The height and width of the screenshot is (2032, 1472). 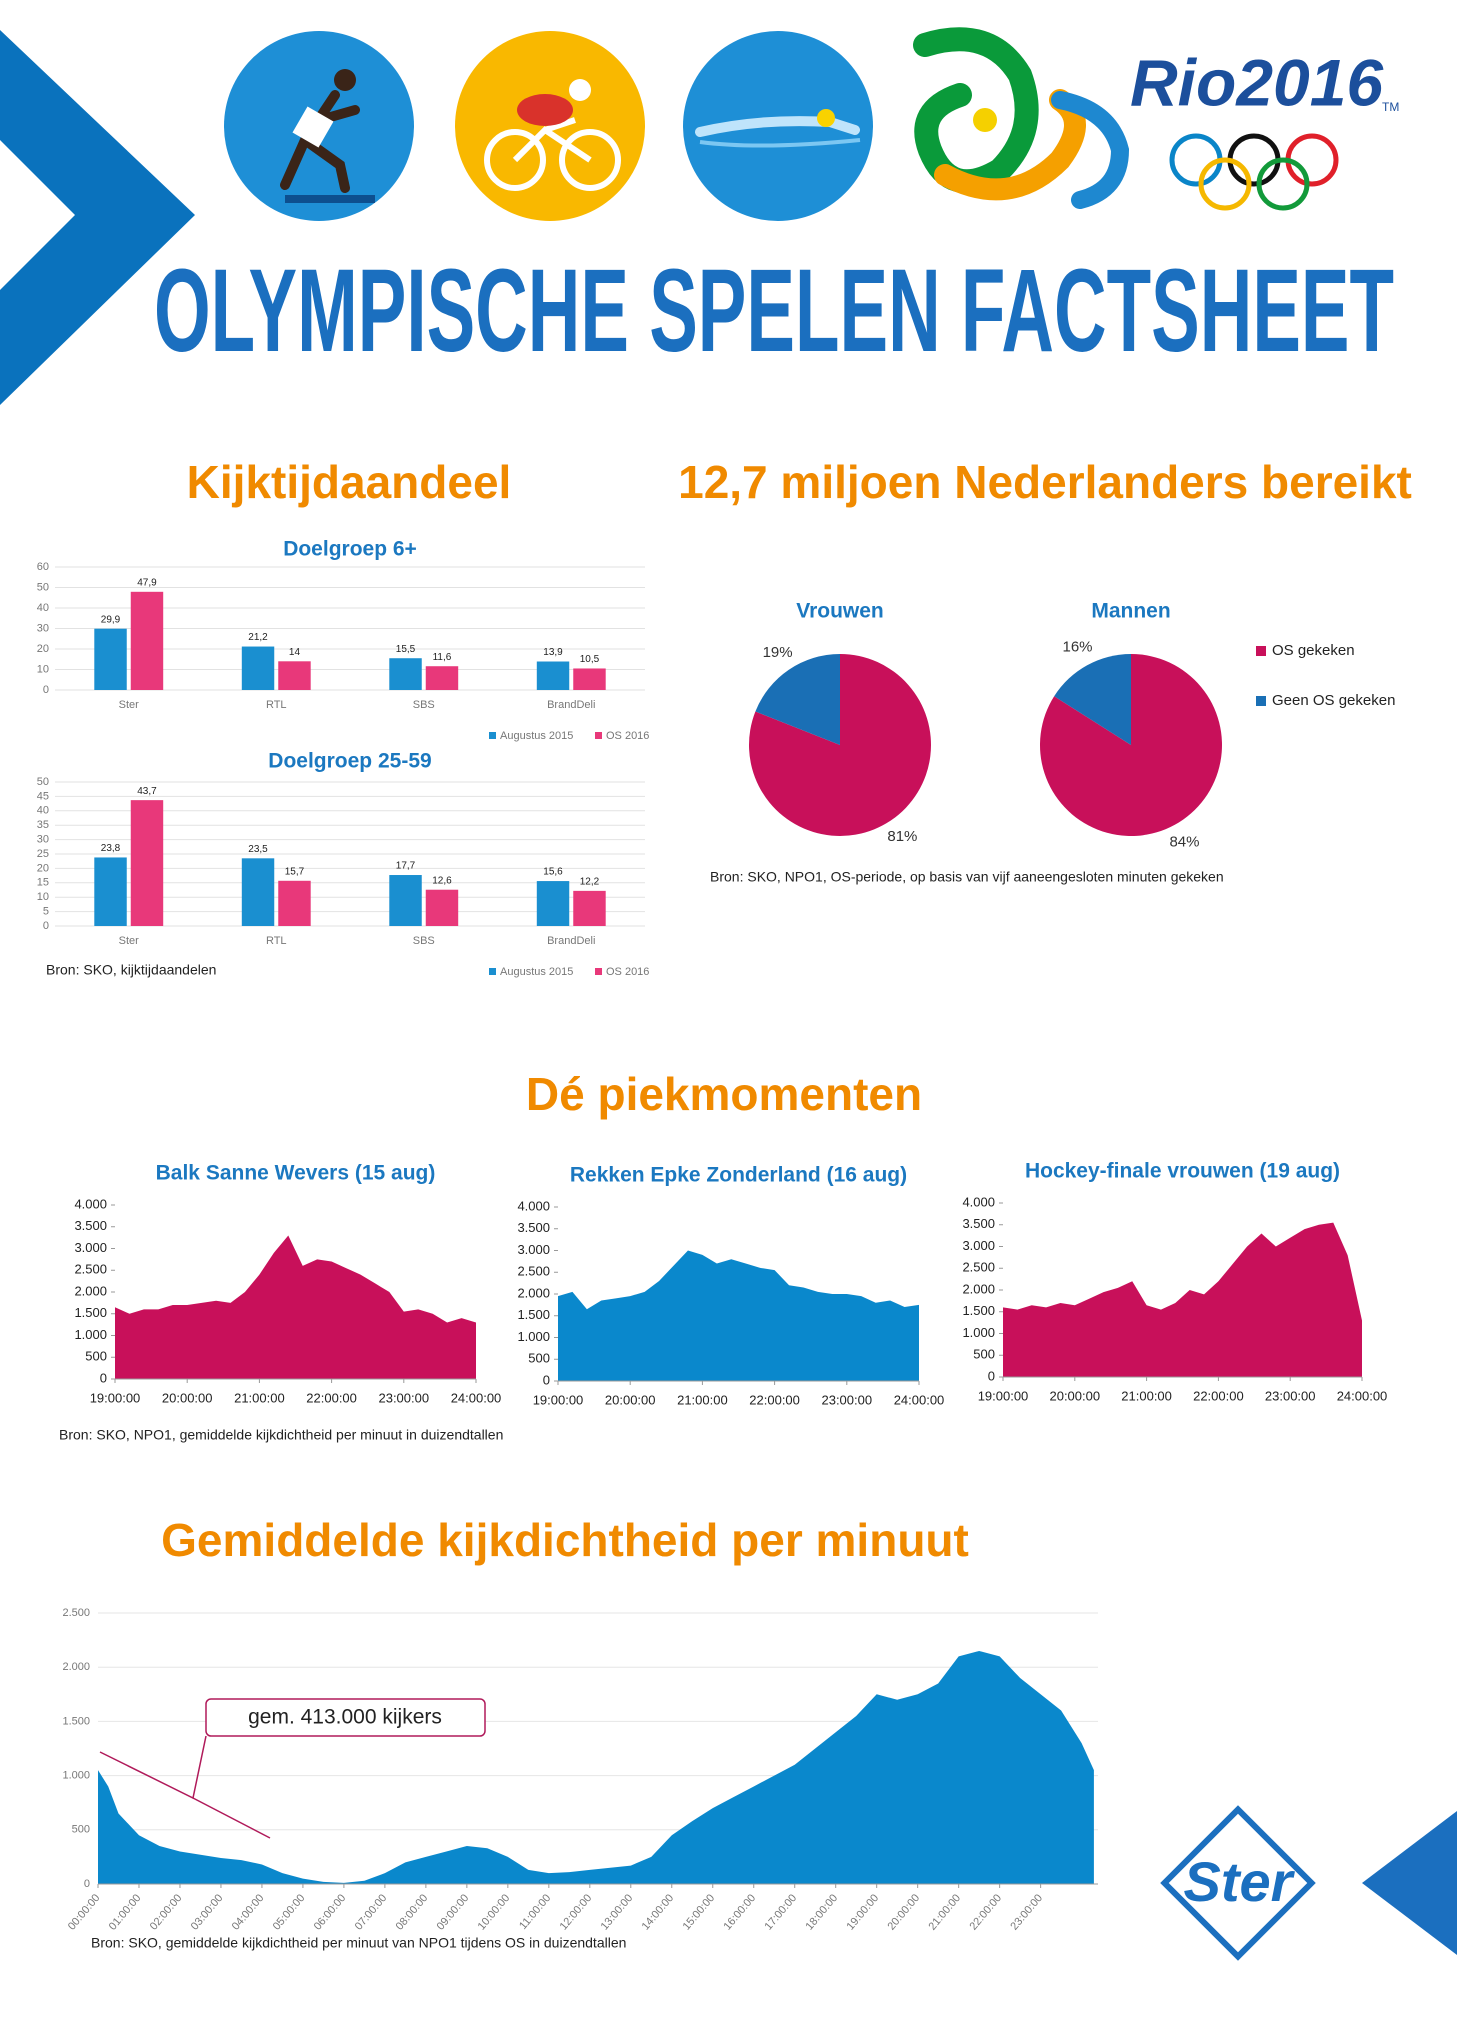 What do you see at coordinates (371, 1912) in the screenshot?
I see `x-tick-label: 07:00:00` at bounding box center [371, 1912].